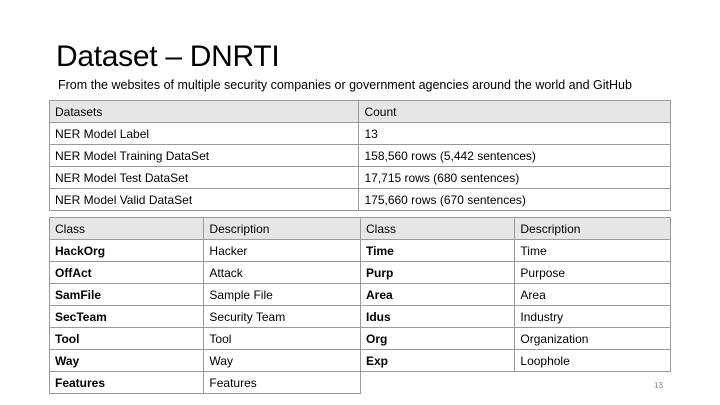 The width and height of the screenshot is (720, 405). I want to click on table-row: Tool Tool, so click(204, 338).